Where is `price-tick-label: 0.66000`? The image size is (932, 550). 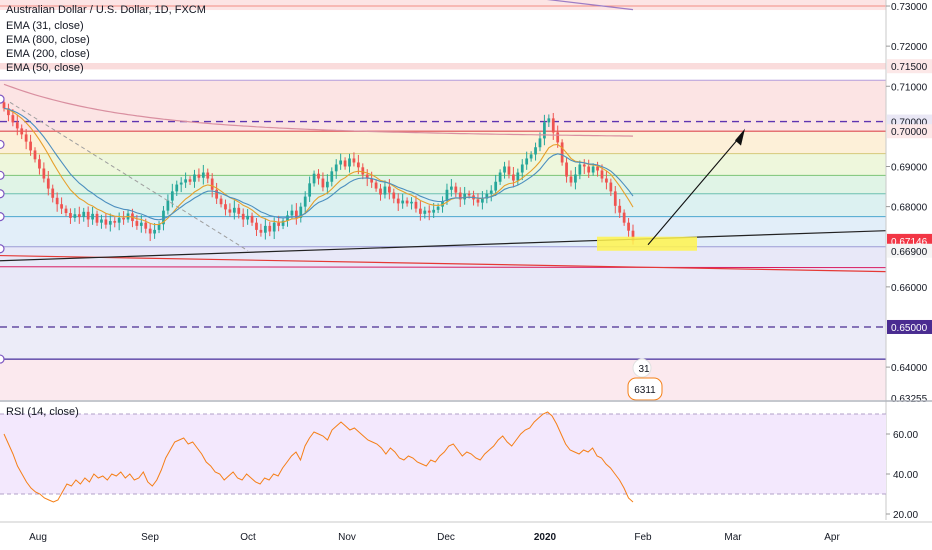 price-tick-label: 0.66000 is located at coordinates (909, 288).